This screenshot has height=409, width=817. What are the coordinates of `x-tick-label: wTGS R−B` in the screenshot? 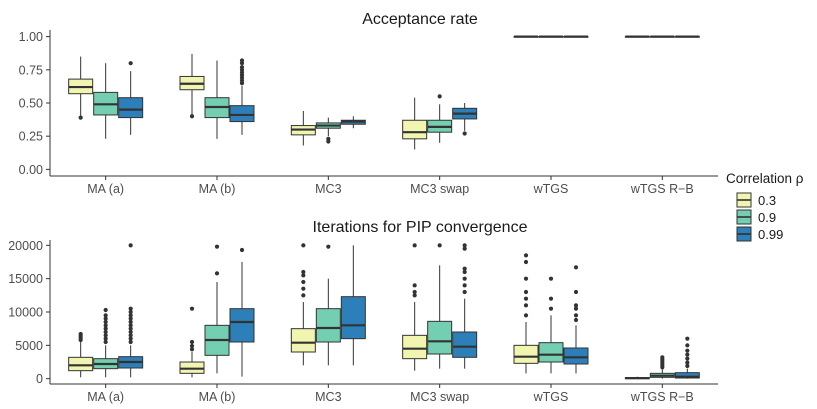 It's located at (662, 397).